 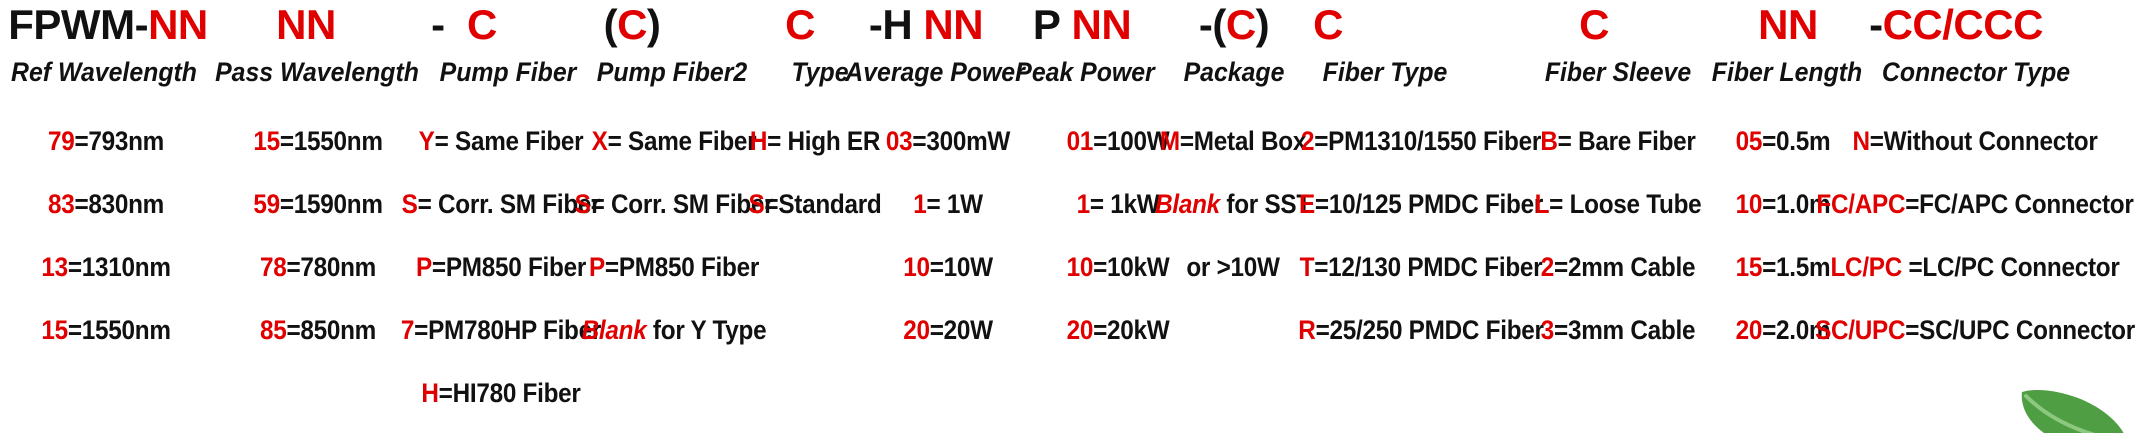 I want to click on label-average-power: Average Power, so click(x=935, y=72).